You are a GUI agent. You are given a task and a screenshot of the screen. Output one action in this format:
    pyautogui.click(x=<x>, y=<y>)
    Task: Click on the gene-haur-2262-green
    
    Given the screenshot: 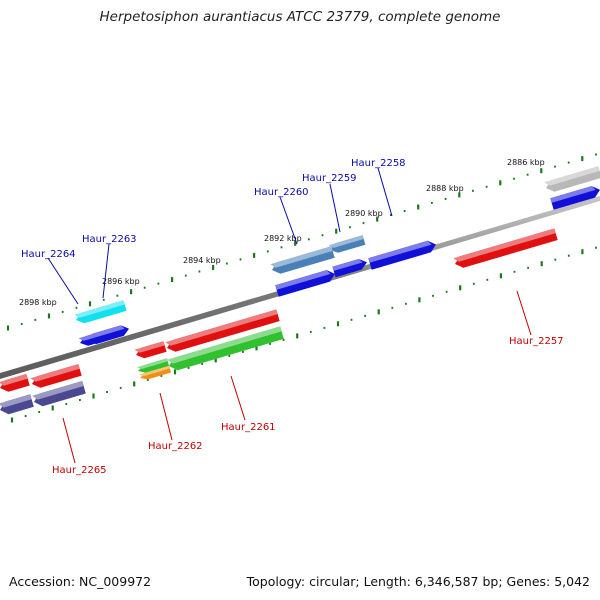 What is the action you would take?
    pyautogui.click(x=153, y=365)
    